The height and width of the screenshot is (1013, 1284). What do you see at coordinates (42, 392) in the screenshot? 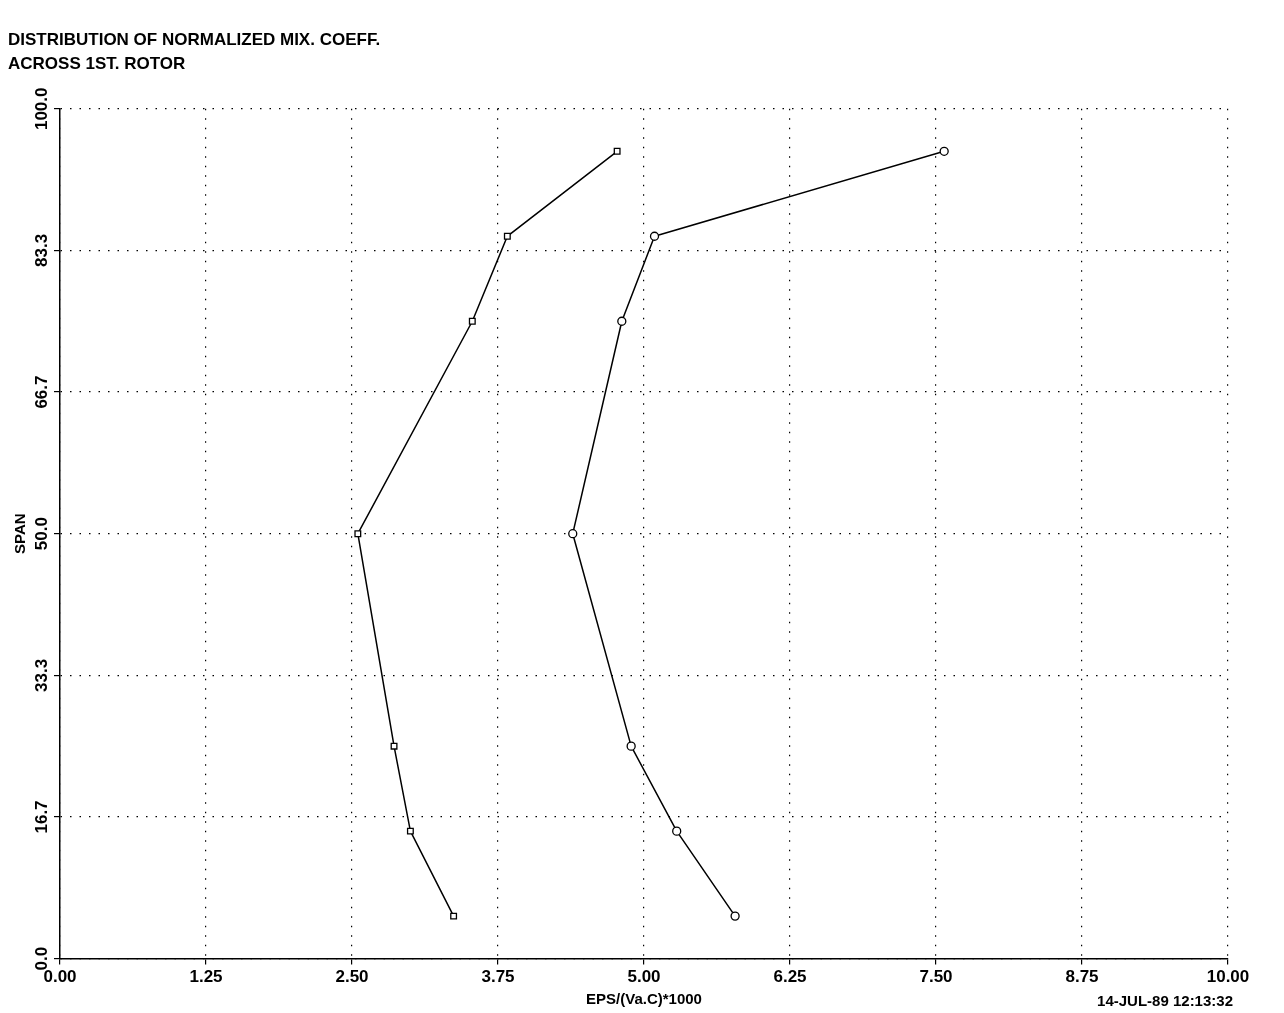
I see `y-tick-label: 66.7` at bounding box center [42, 392].